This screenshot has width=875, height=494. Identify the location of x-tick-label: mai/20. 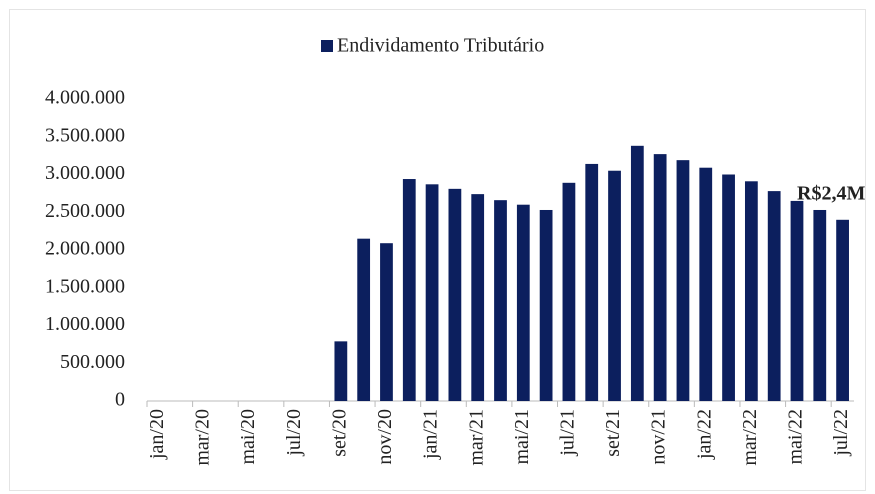
(248, 437).